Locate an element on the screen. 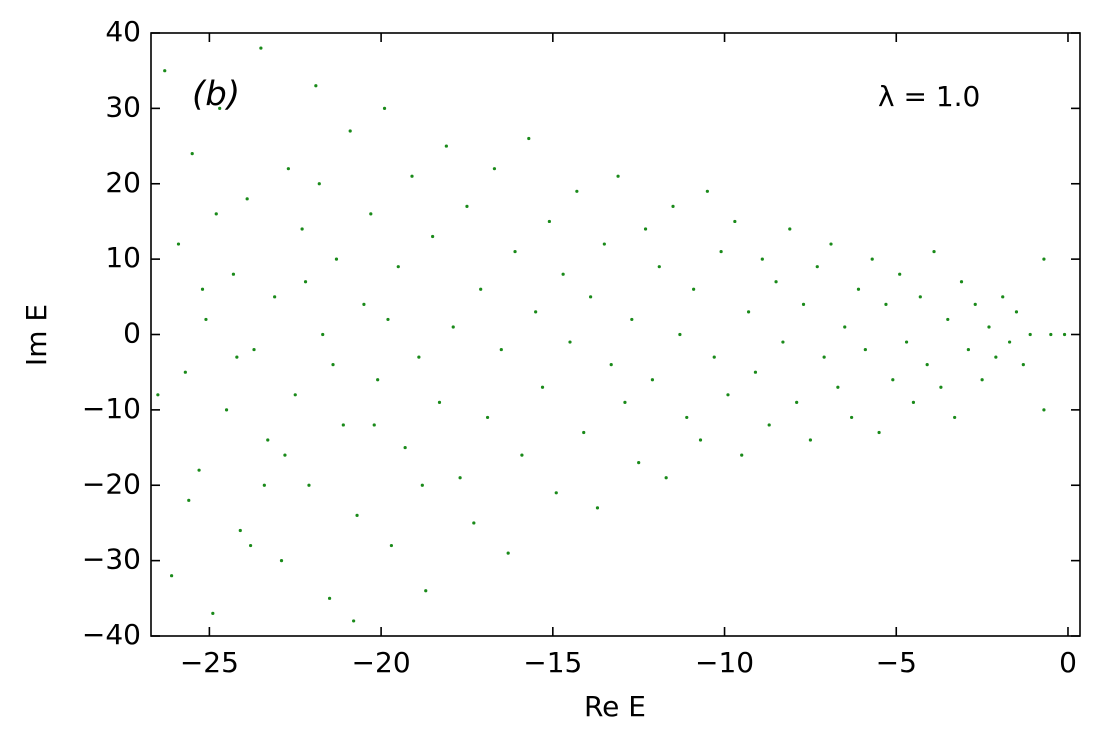 This screenshot has height=750, width=1101. y-tick-label: 10 is located at coordinates (123, 257).